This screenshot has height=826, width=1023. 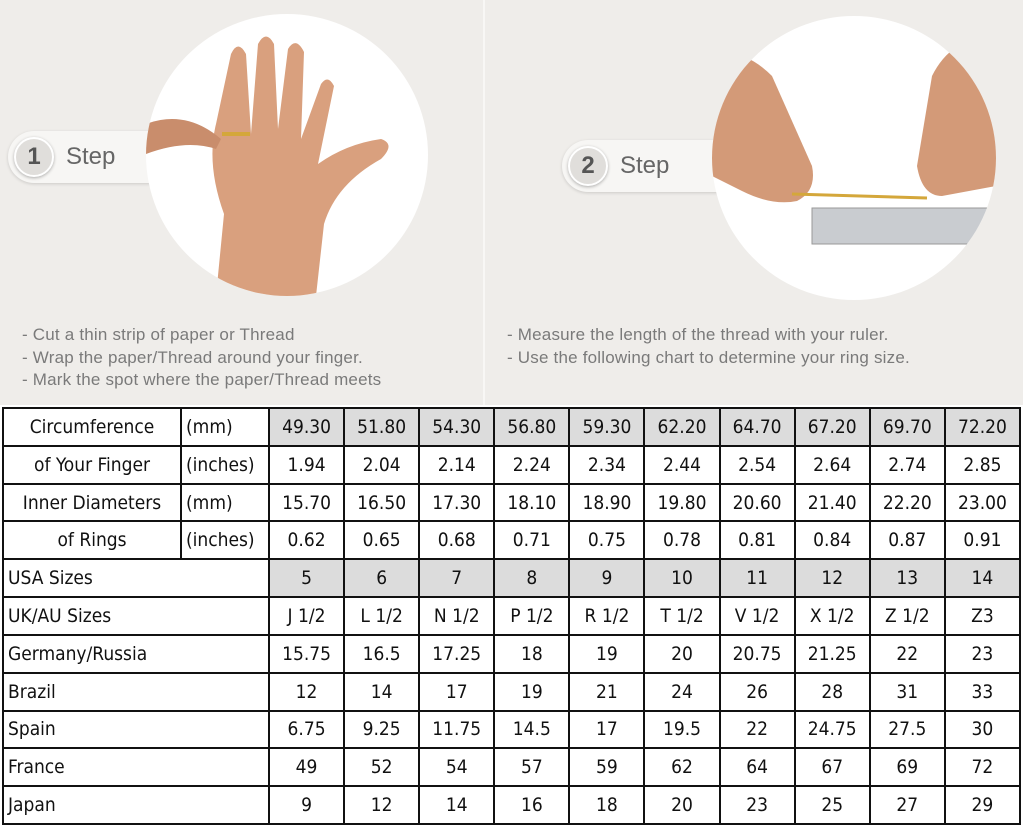 What do you see at coordinates (607, 805) in the screenshot?
I see `table-cell: 18` at bounding box center [607, 805].